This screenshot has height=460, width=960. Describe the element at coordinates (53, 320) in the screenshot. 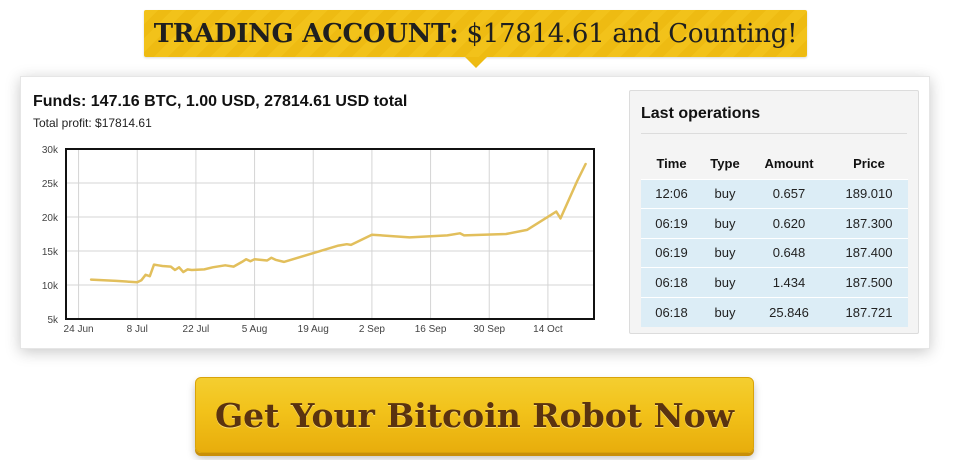

I see `y-tick-label: 5k` at that location.